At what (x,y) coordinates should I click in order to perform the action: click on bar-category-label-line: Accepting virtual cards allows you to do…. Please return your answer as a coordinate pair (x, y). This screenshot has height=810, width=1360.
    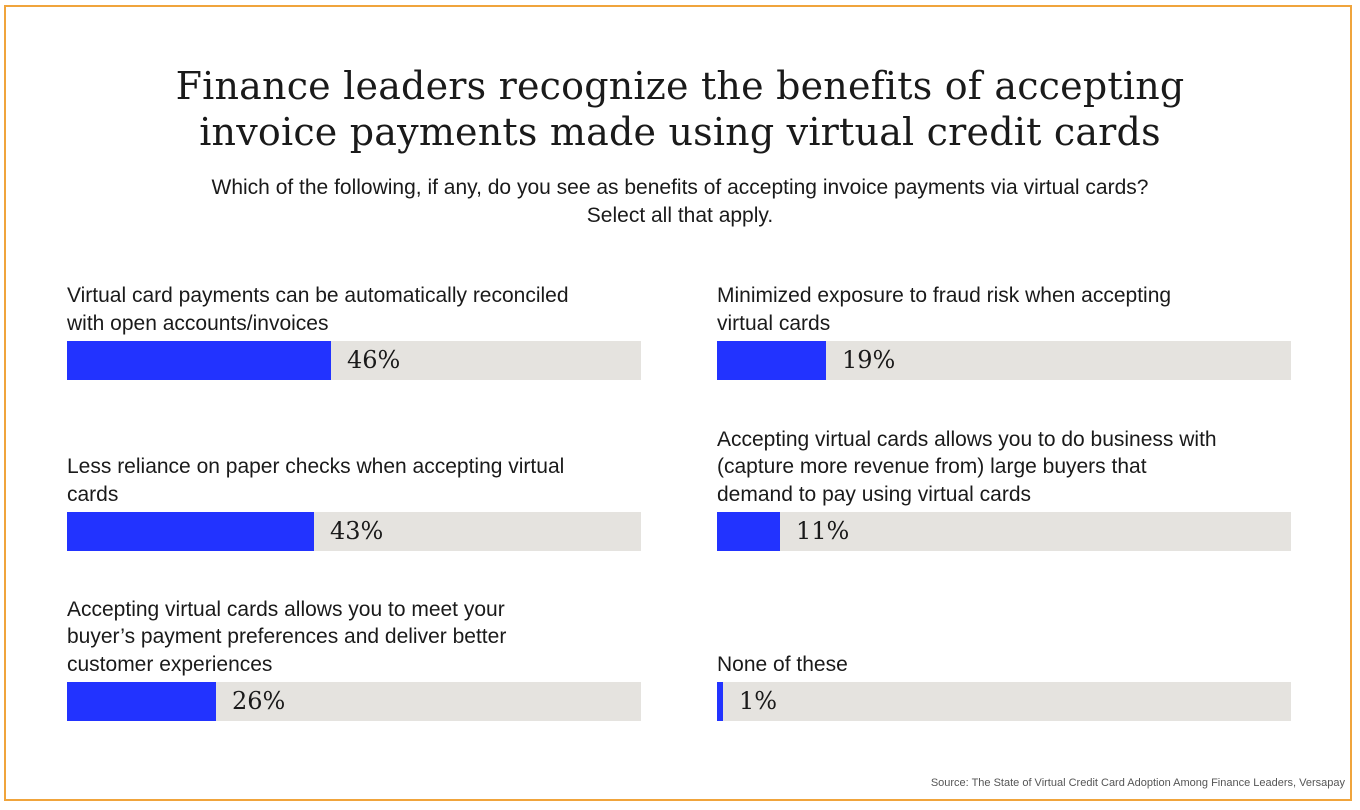
    Looking at the image, I should click on (967, 439).